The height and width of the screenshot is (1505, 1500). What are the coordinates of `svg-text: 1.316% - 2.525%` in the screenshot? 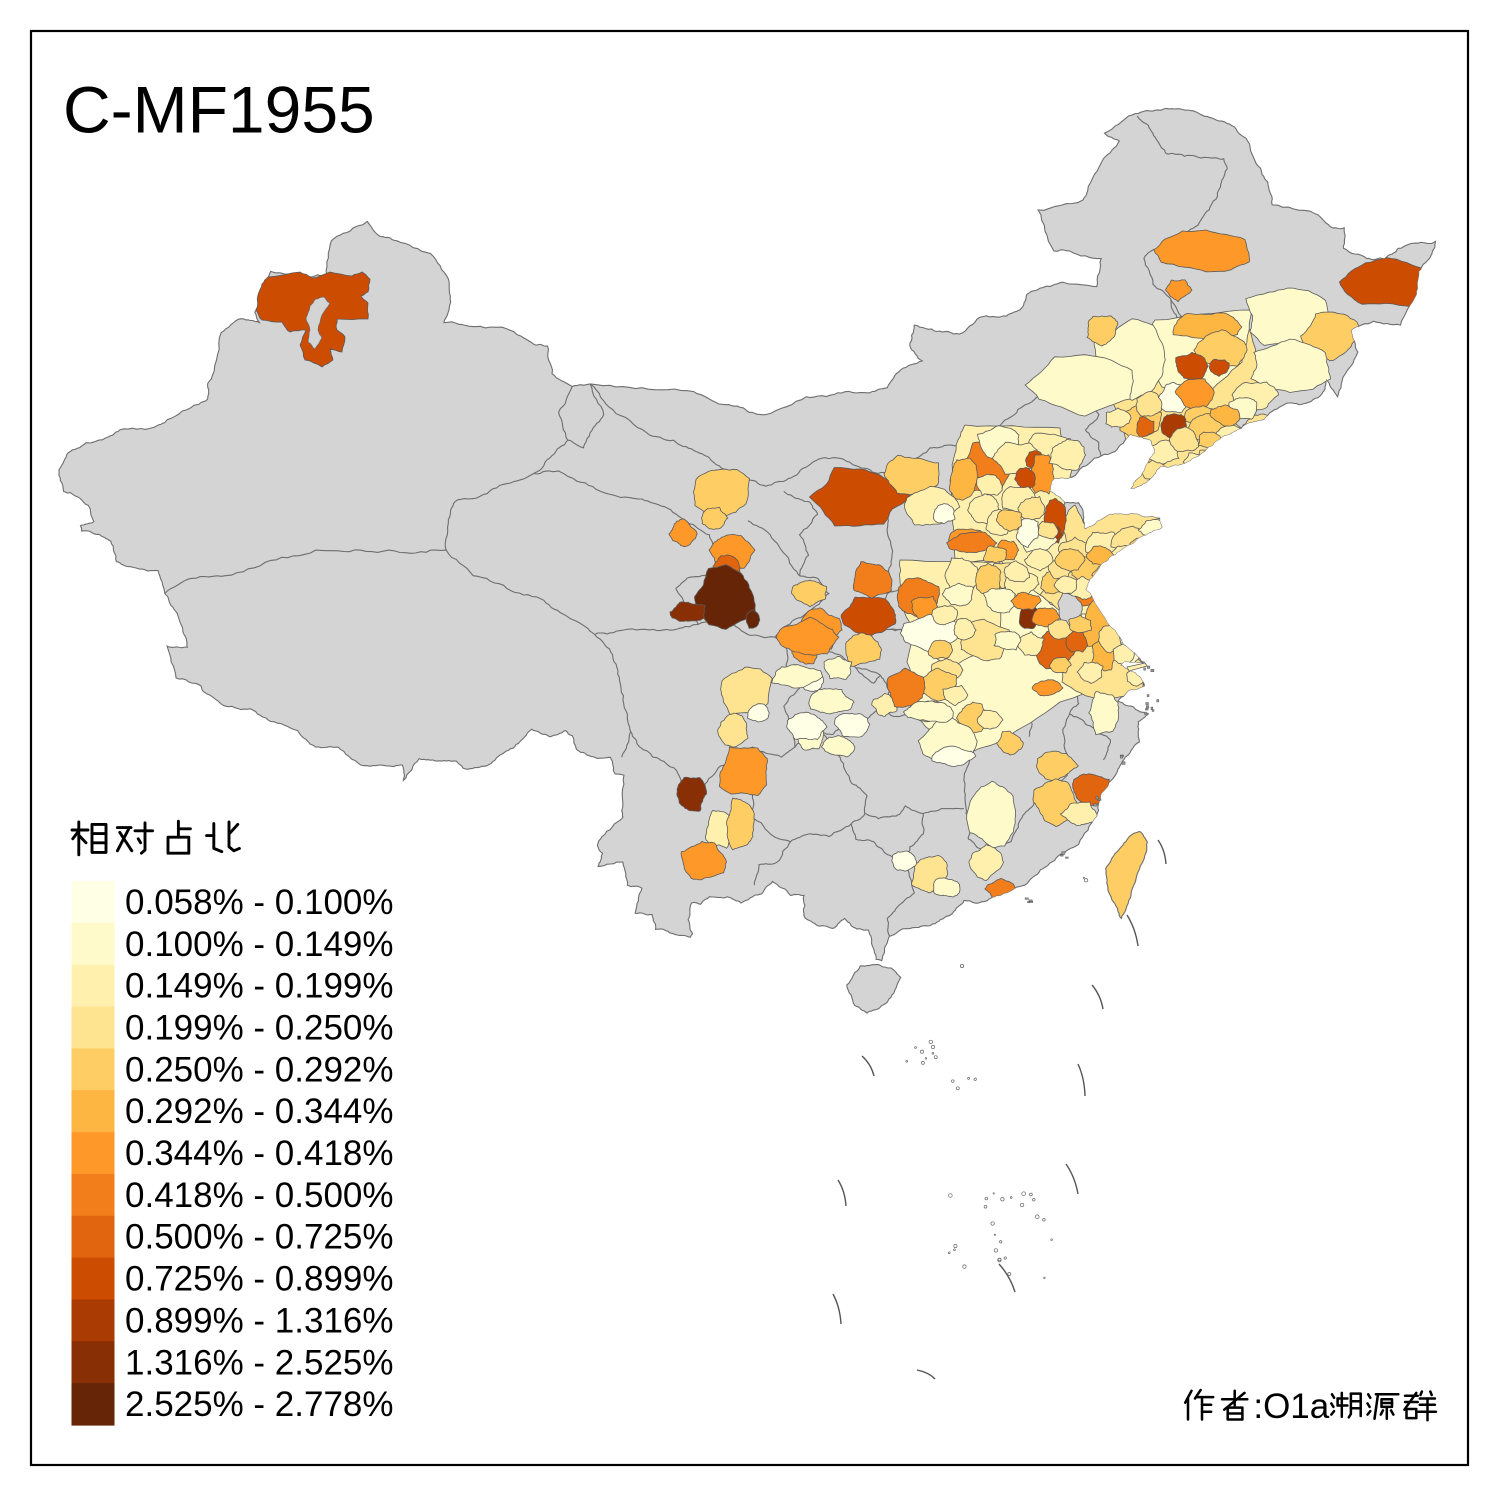 It's located at (259, 1362).